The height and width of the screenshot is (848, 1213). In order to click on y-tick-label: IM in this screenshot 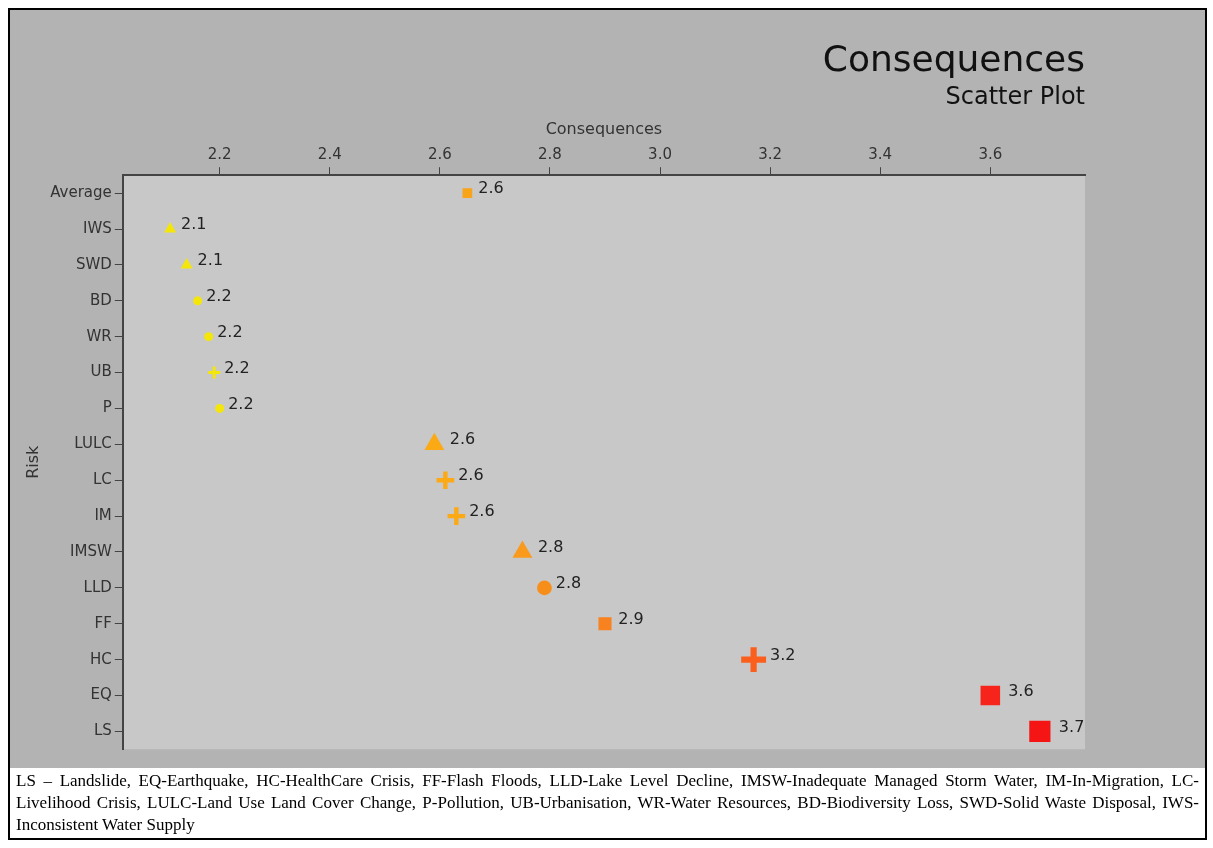, I will do `click(103, 515)`.